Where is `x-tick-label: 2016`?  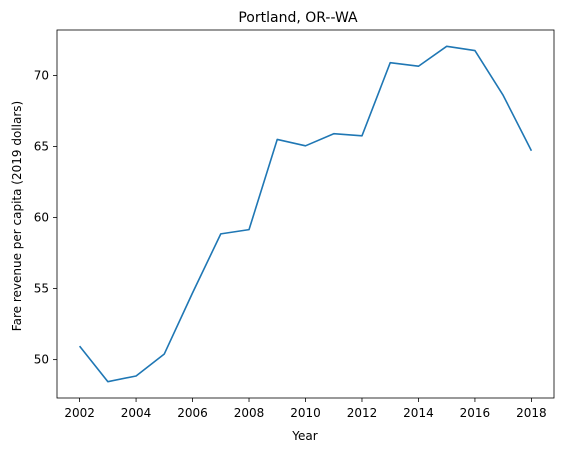 x-tick-label: 2016 is located at coordinates (475, 413).